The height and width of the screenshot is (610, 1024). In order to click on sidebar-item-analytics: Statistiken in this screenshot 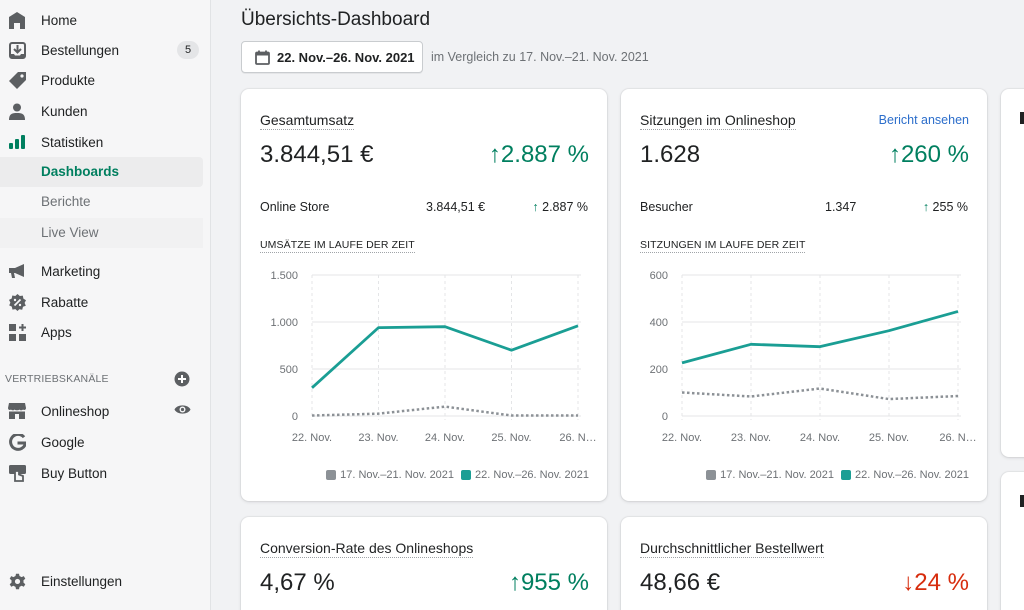, I will do `click(101, 142)`.